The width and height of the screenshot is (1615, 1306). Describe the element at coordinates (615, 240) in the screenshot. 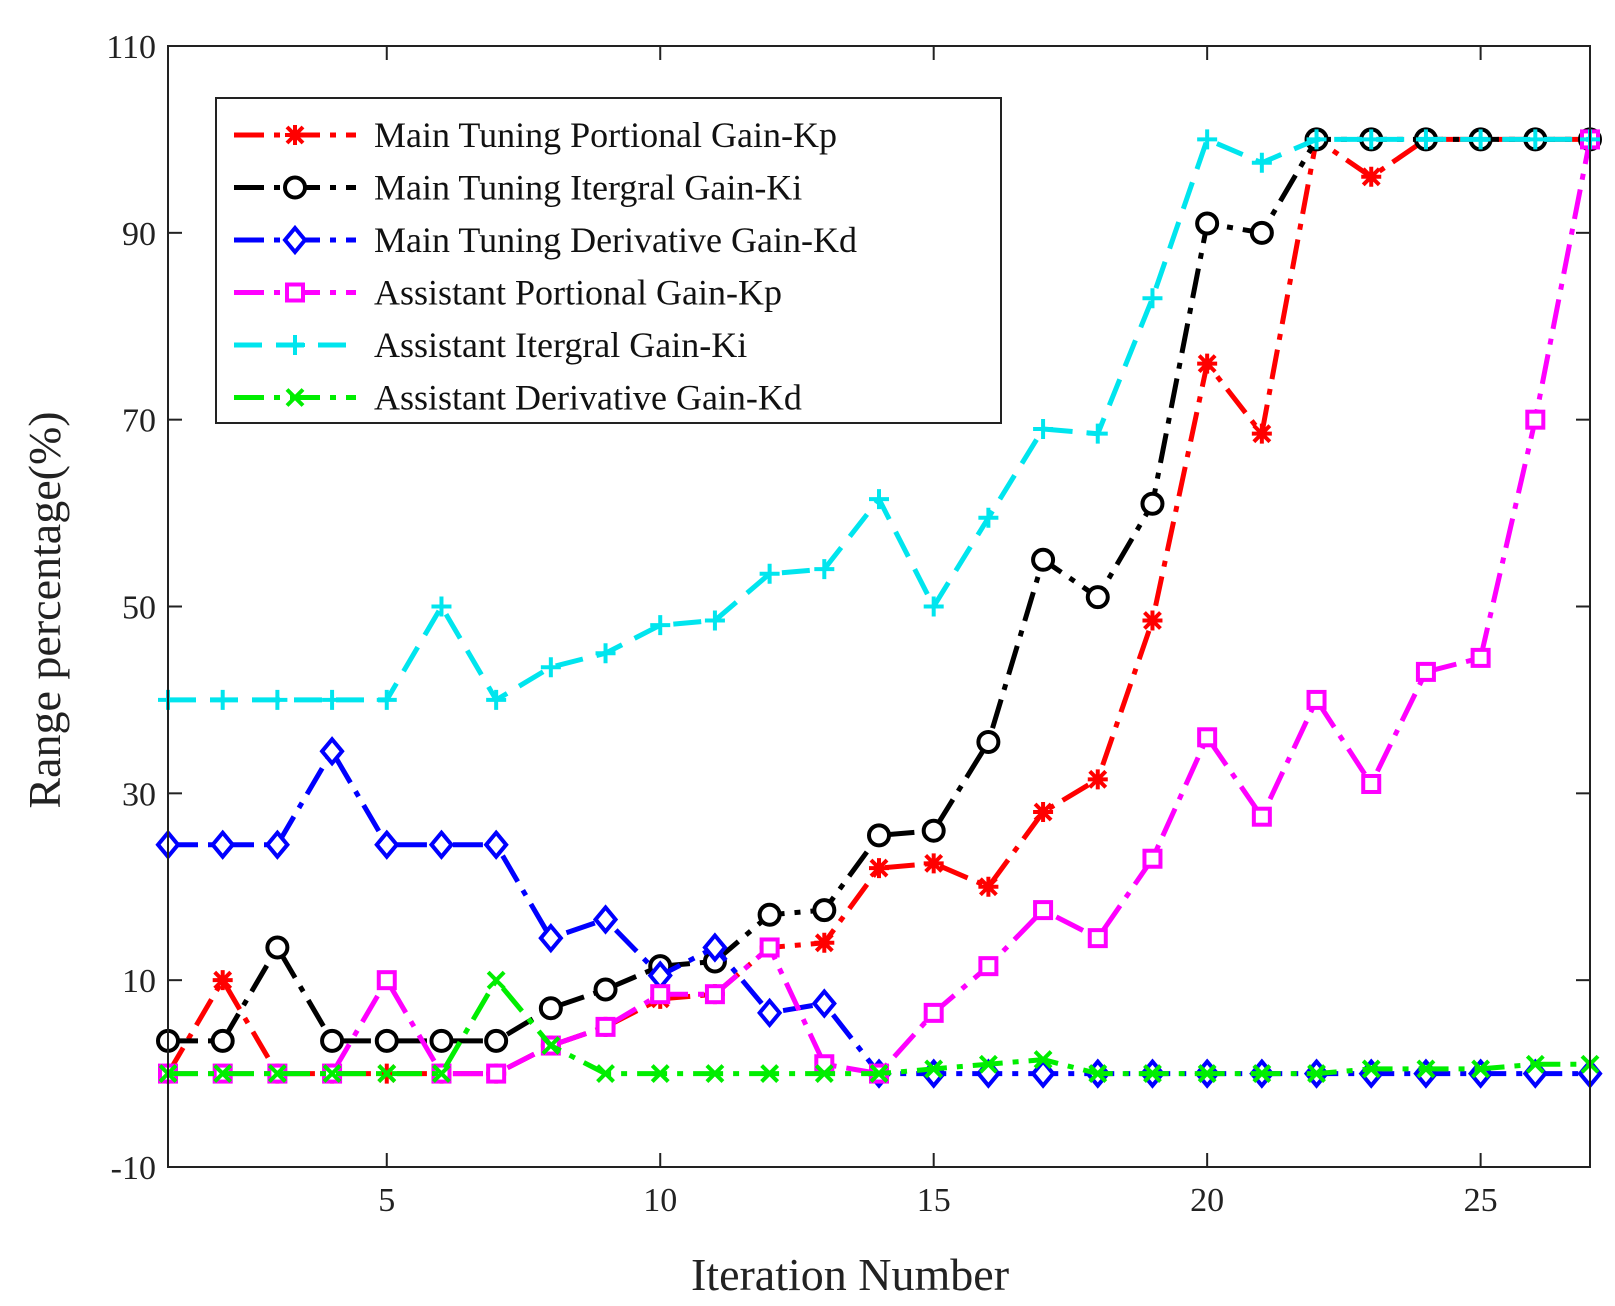

I see `legend-label: Main Tuning Derivative Gain-Kd` at that location.